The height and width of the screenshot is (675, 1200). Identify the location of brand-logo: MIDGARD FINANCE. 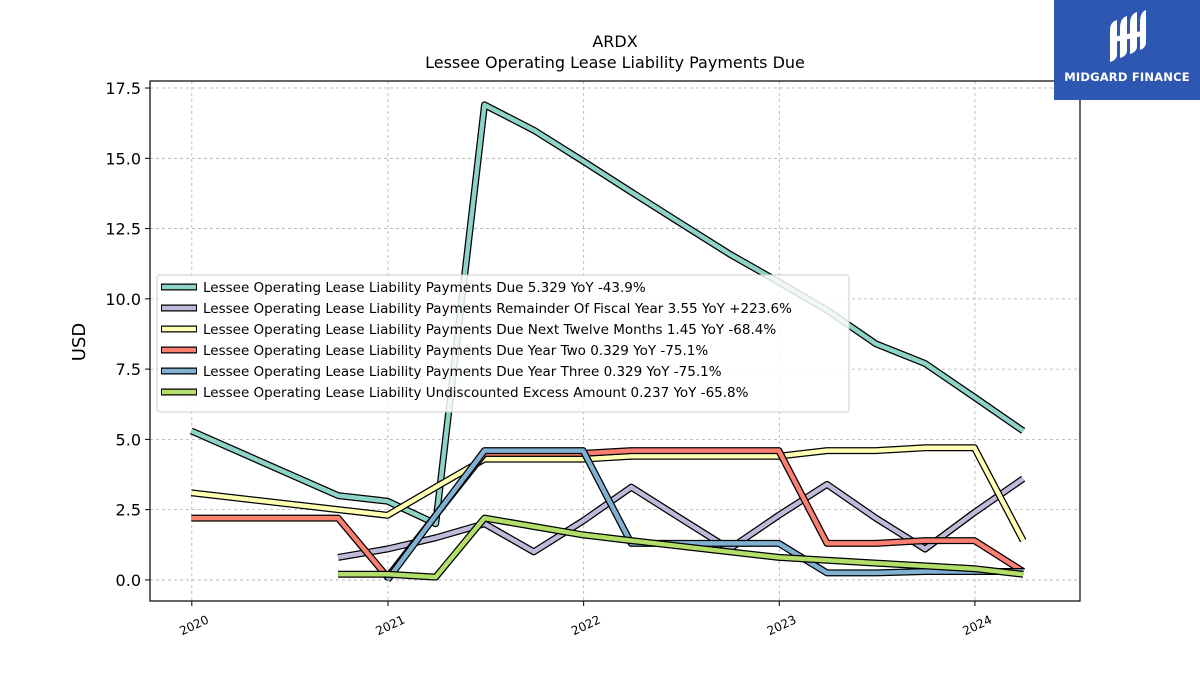
(1127, 50).